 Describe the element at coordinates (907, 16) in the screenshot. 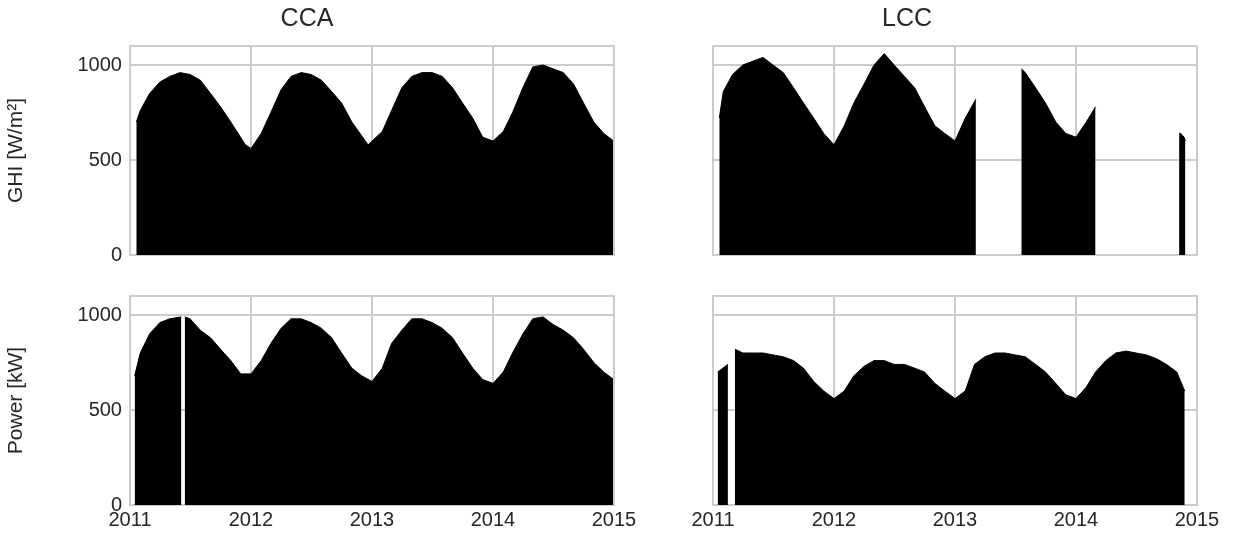

I see `chart-title: LCC` at that location.